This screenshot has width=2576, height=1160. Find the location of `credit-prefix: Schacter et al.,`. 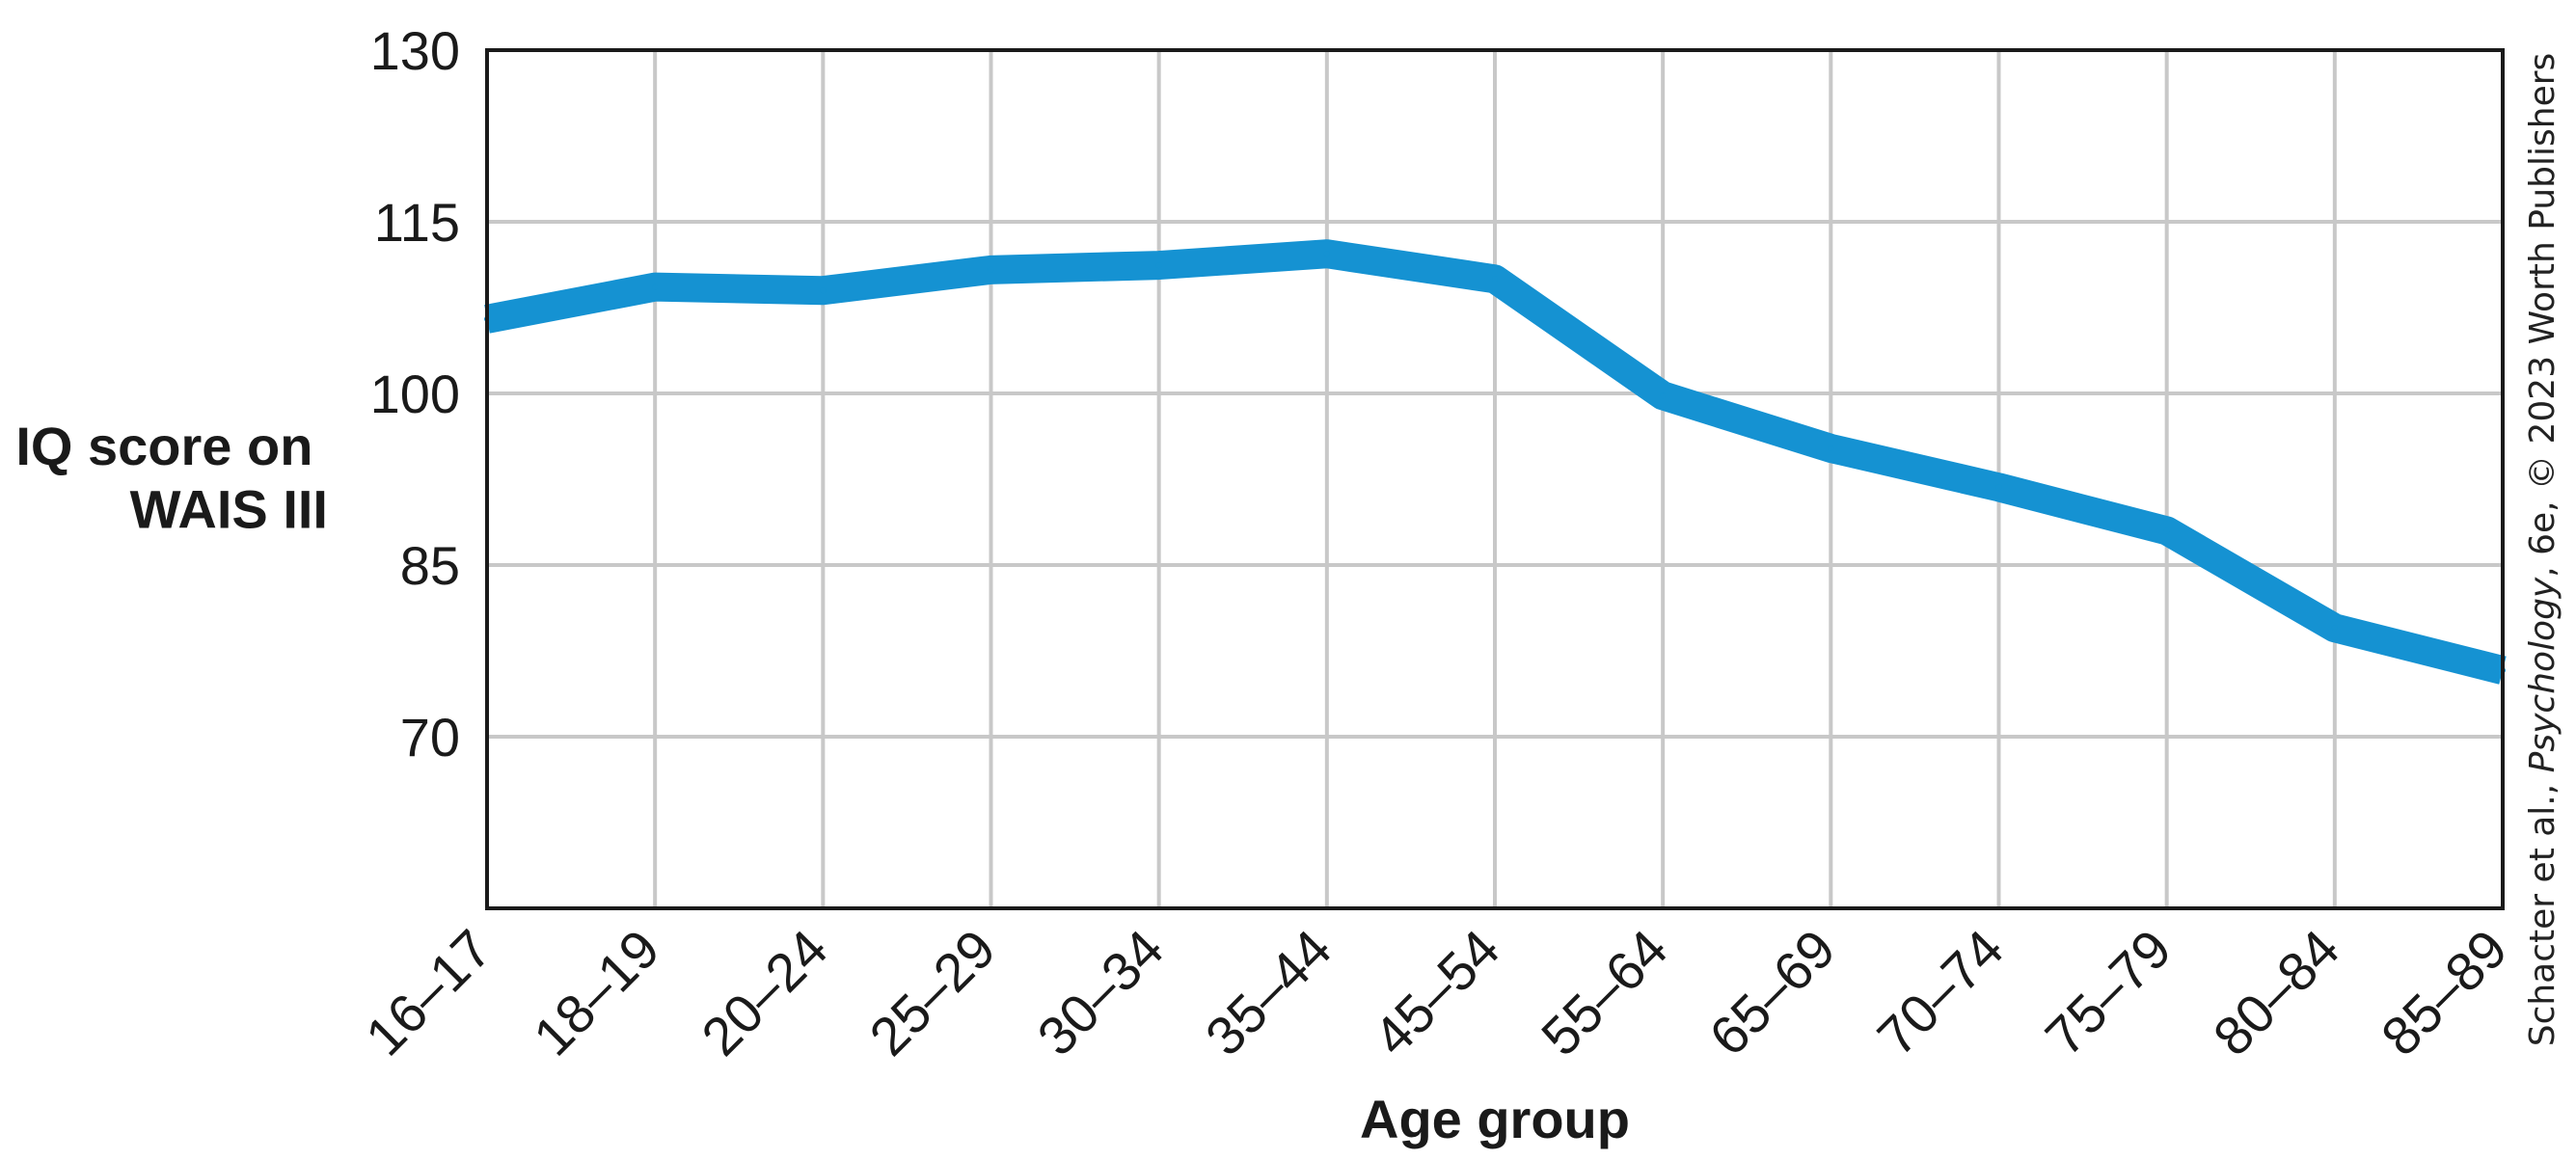

credit-prefix: Schacter et al., is located at coordinates (2542, 909).